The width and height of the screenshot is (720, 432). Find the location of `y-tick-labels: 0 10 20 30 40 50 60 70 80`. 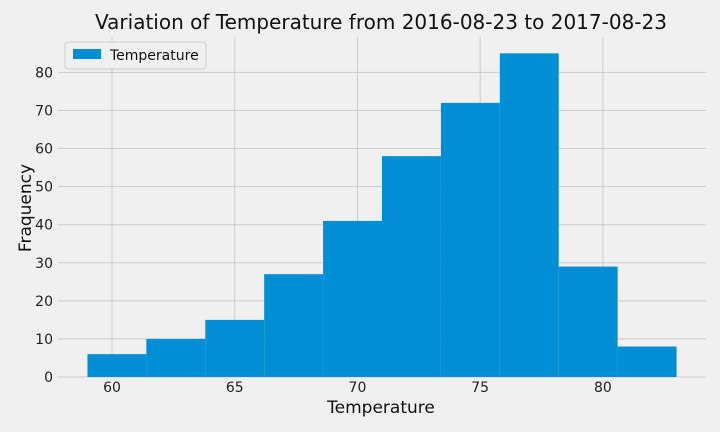

y-tick-labels: 0 10 20 30 40 50 60 70 80 is located at coordinates (44, 225).